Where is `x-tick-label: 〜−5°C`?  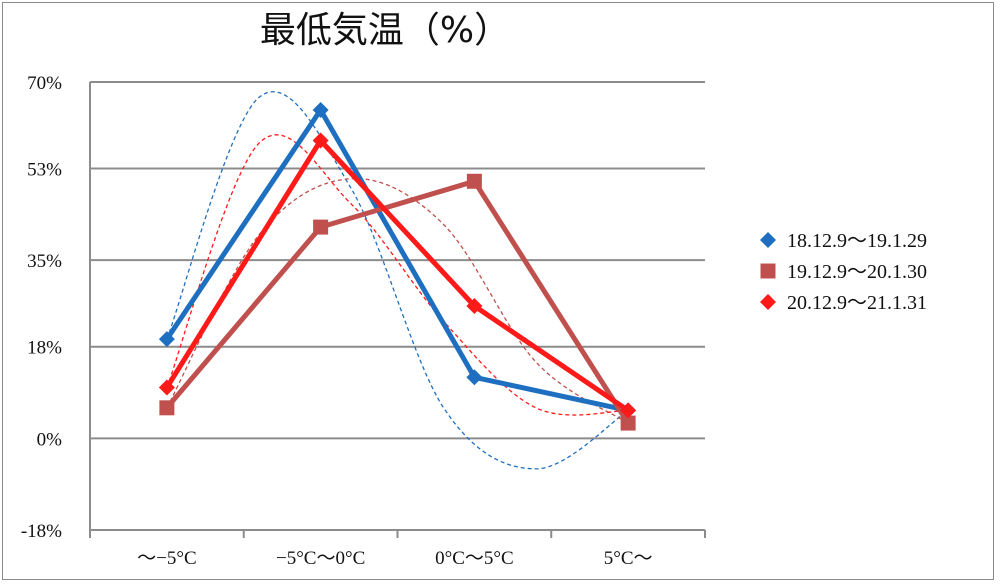 x-tick-label: 〜−5°C is located at coordinates (167, 558).